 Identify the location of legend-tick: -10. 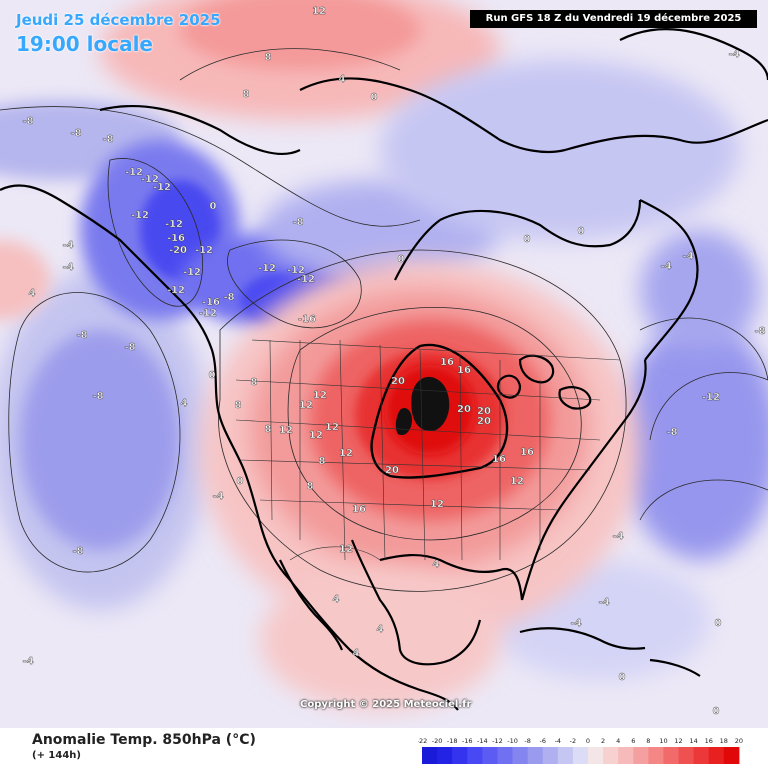
(512, 741).